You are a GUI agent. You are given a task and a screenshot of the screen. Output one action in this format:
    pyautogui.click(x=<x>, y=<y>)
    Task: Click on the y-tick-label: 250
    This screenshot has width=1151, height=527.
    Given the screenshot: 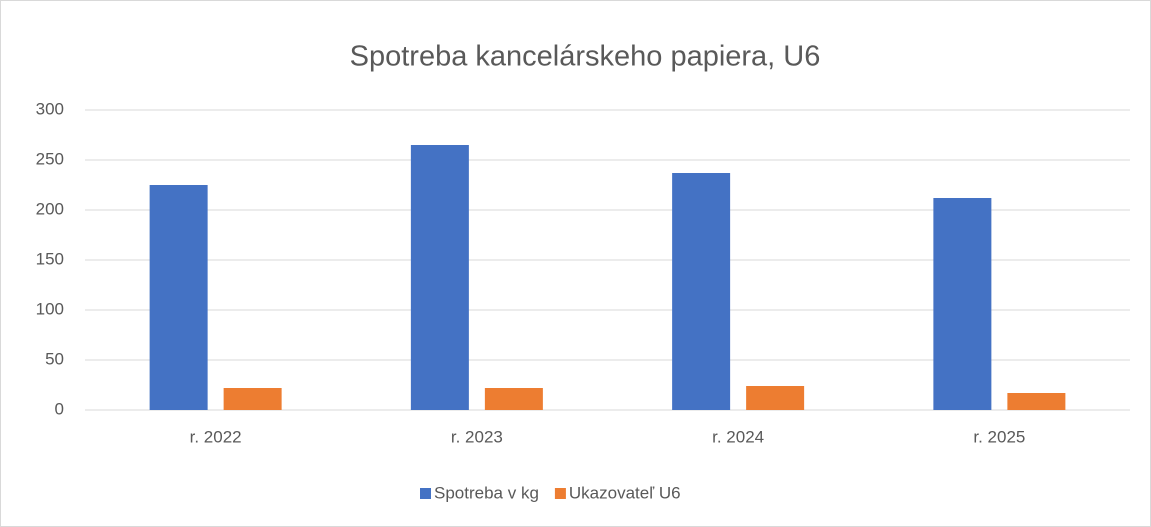 What is the action you would take?
    pyautogui.click(x=50, y=158)
    